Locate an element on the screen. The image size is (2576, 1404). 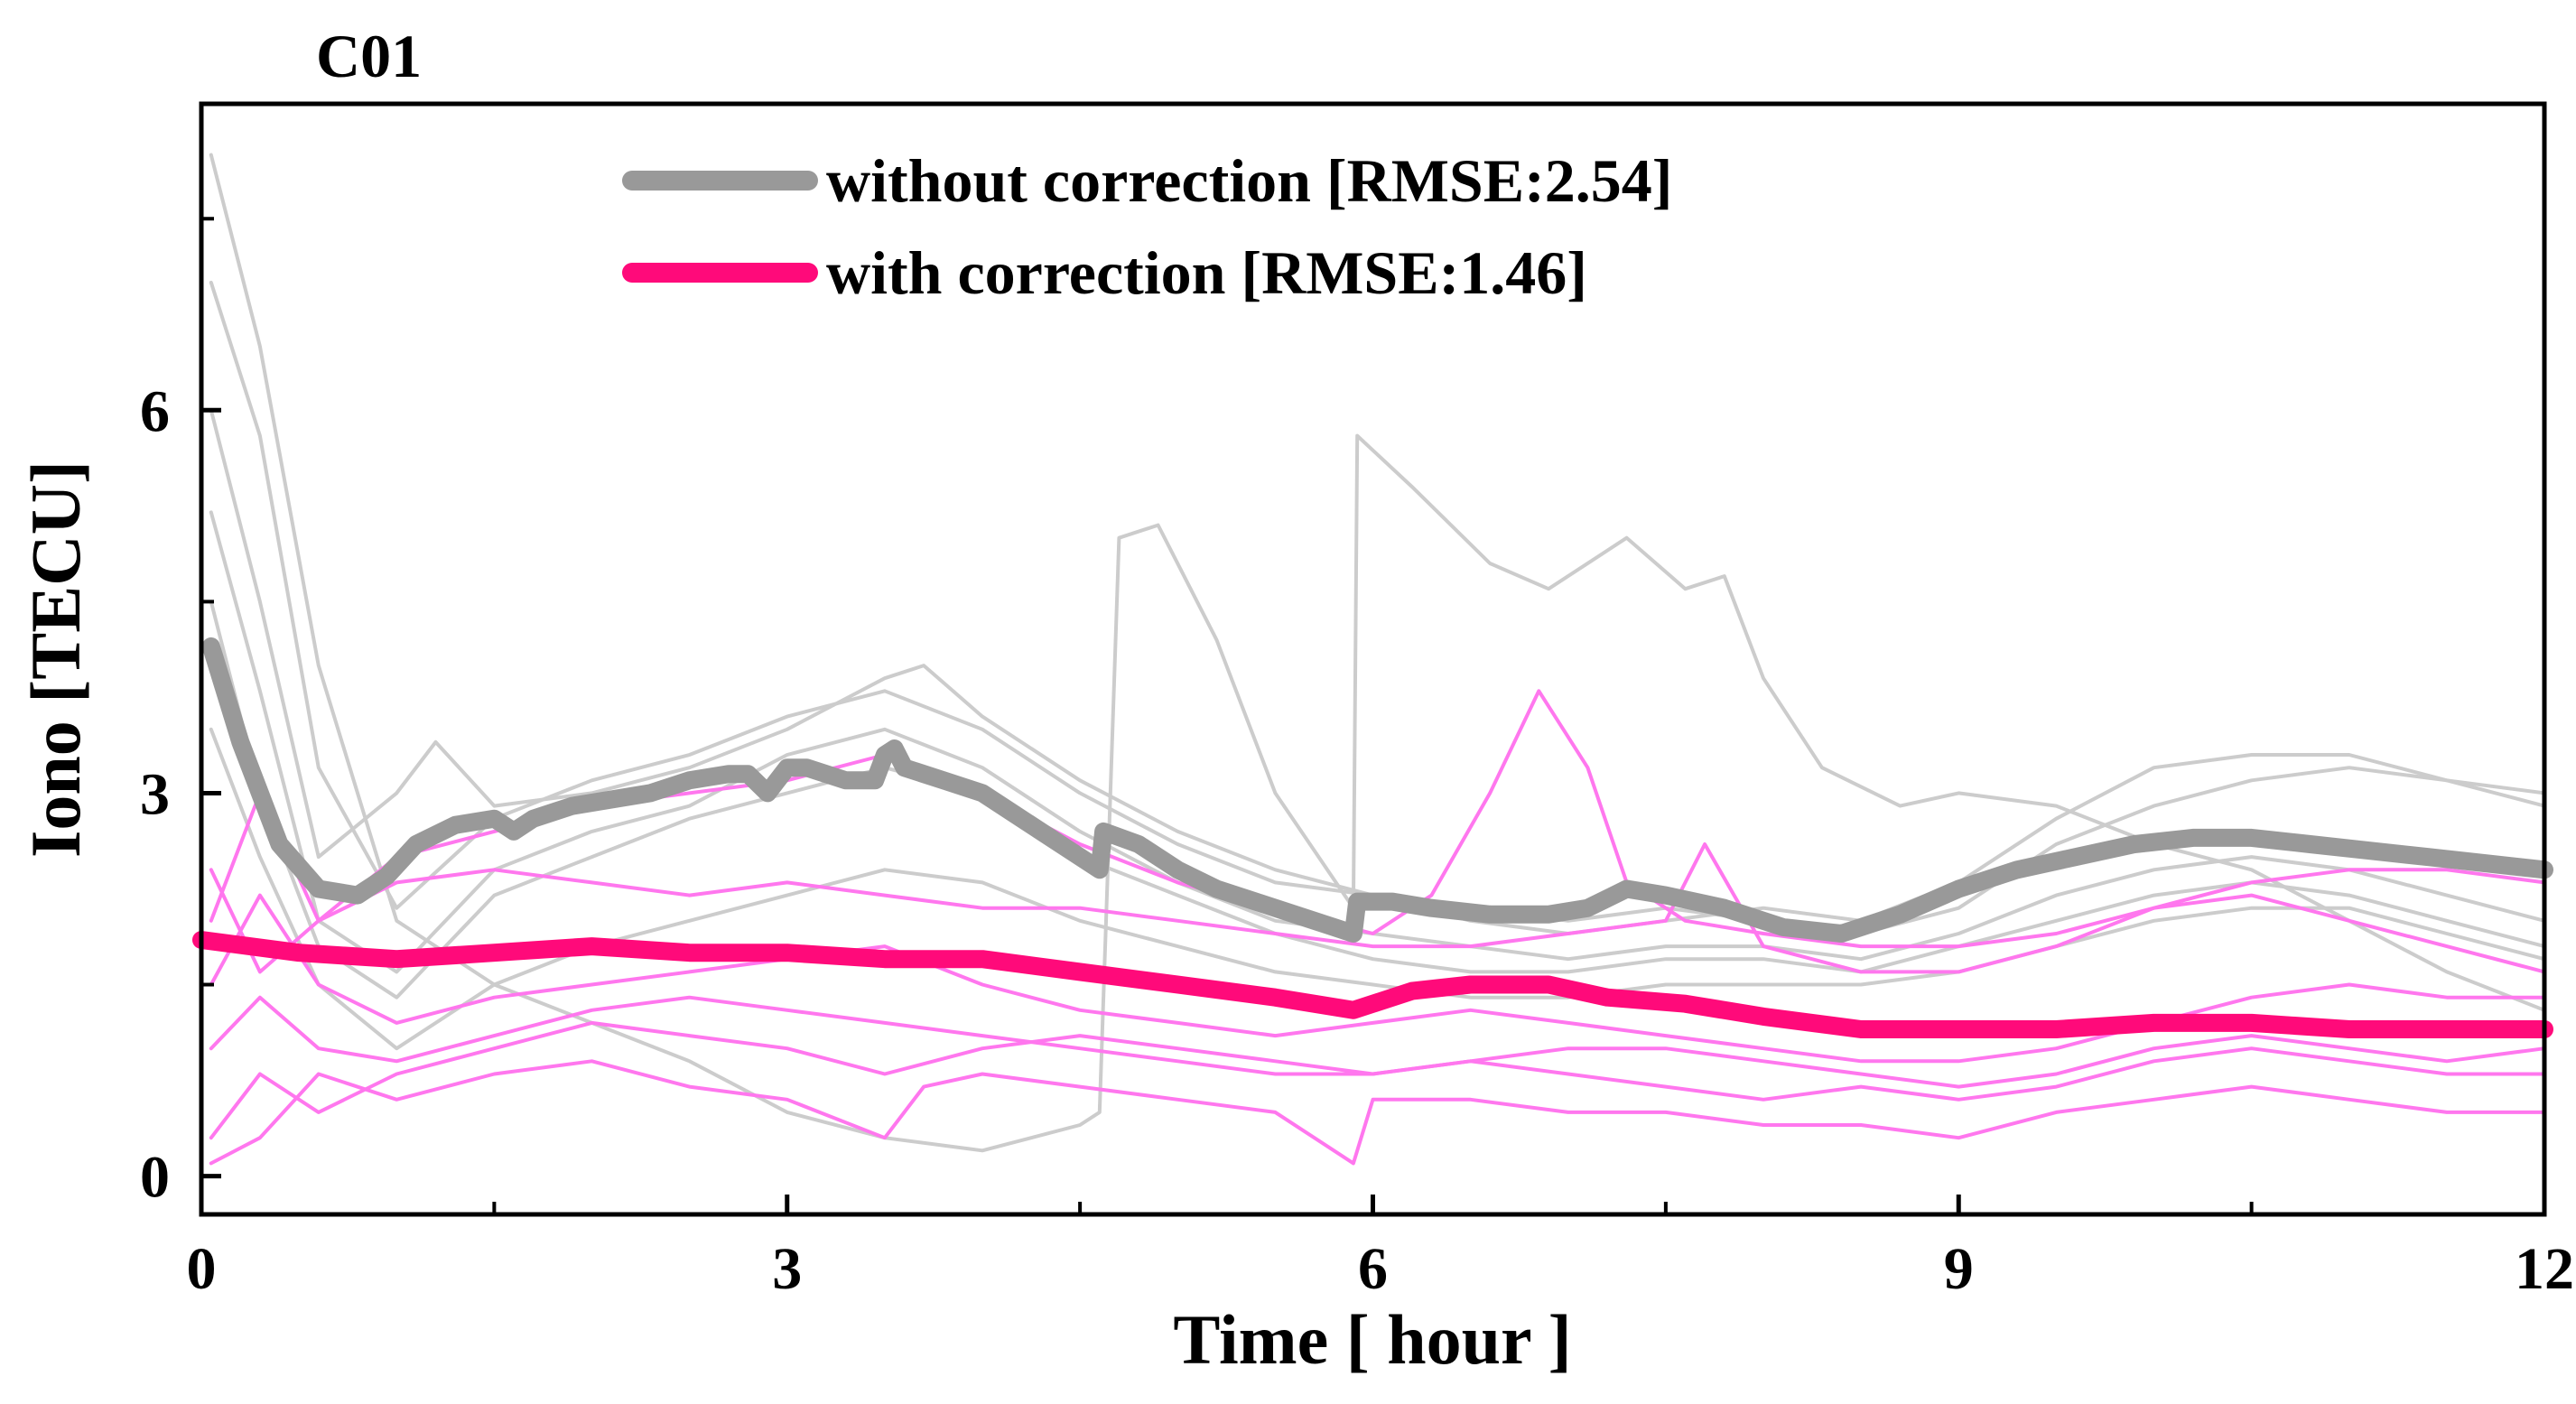
chart-title: C01 is located at coordinates (369, 56).